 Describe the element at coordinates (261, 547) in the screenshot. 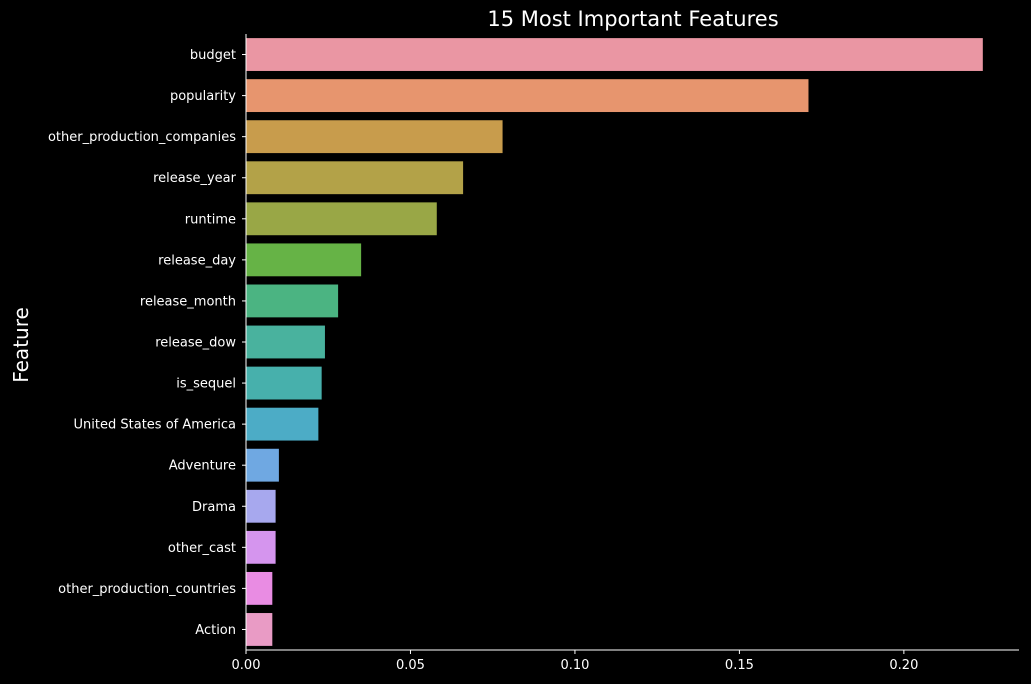

I see `bar-other-cast` at that location.